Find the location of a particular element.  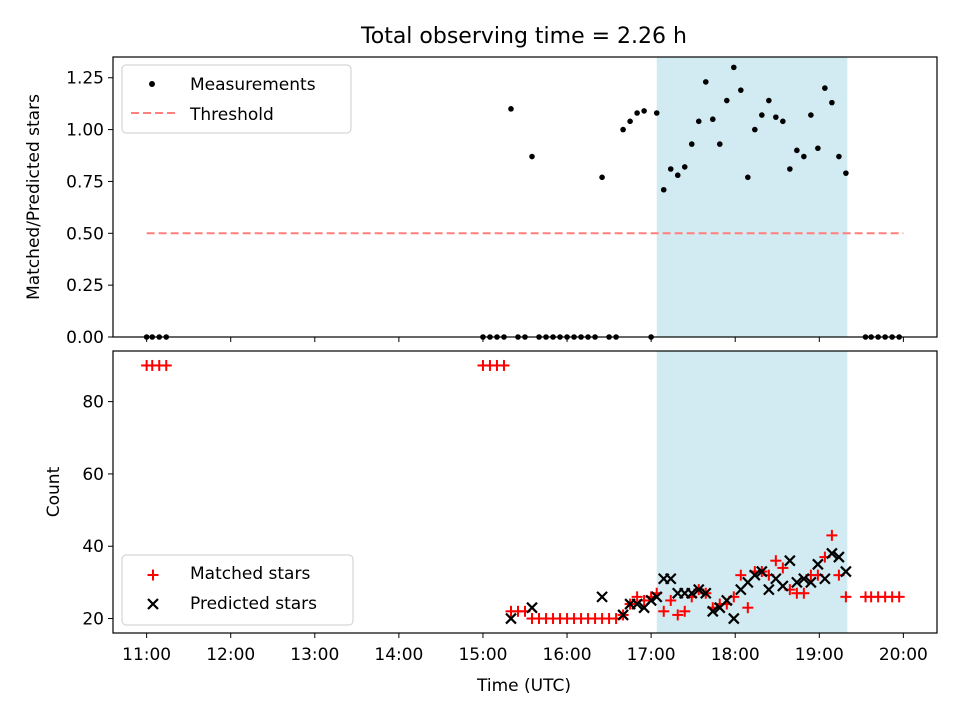

bottom-x-tick-label: 17:00 is located at coordinates (651, 655).